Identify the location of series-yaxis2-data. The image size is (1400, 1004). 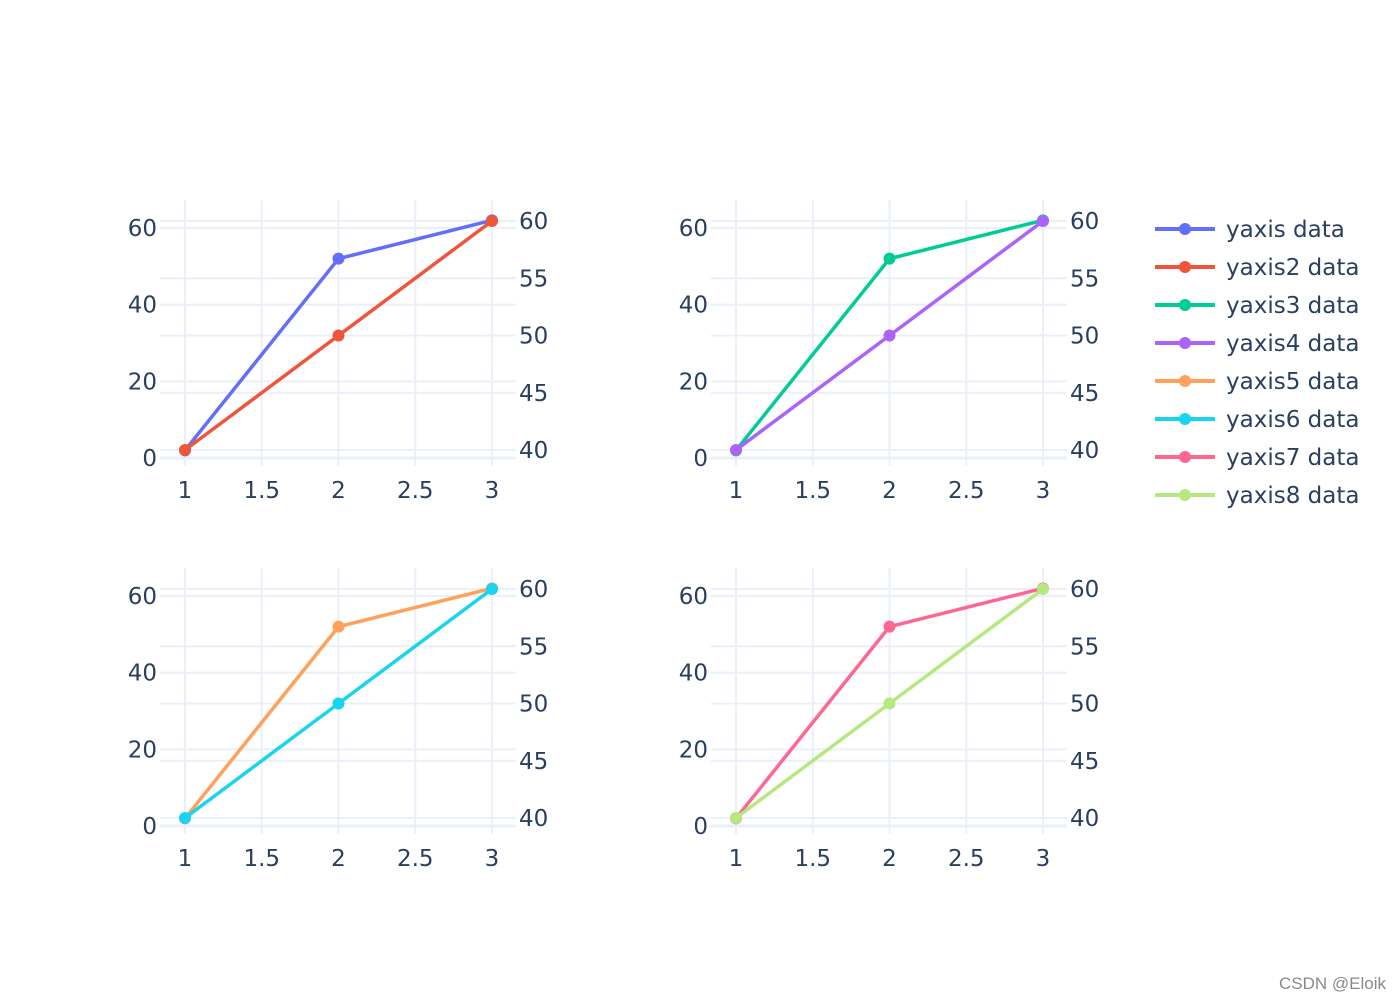
(338, 335).